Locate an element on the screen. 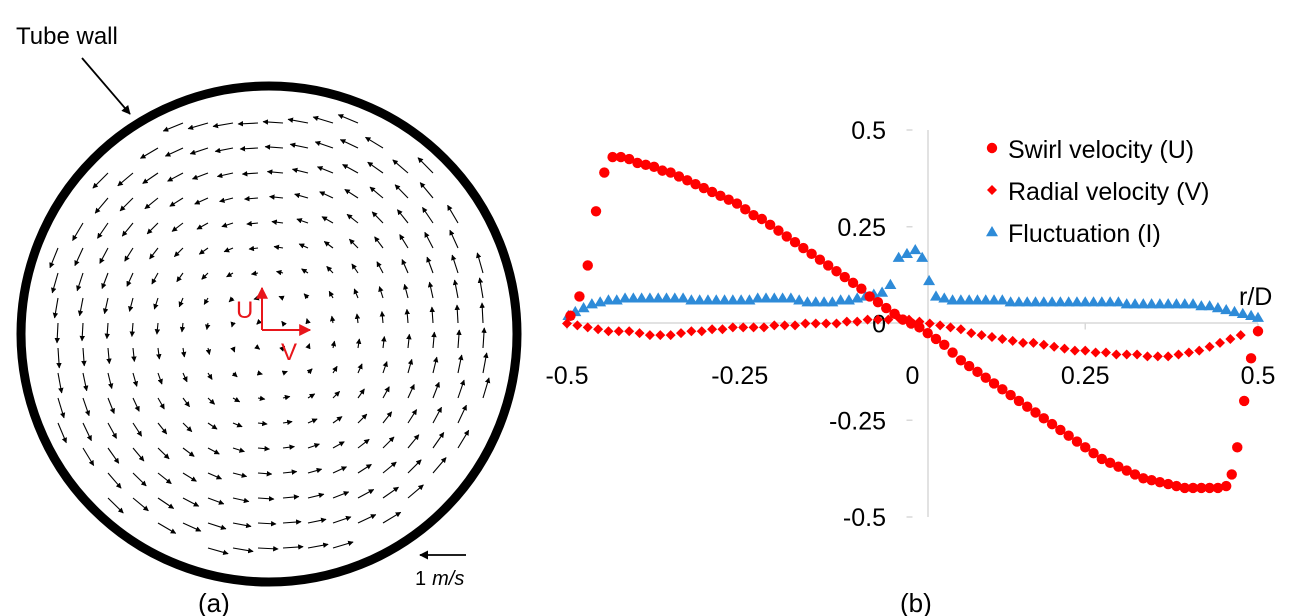 The height and width of the screenshot is (616, 1301). x-axis-label: r/D is located at coordinates (1255, 297).